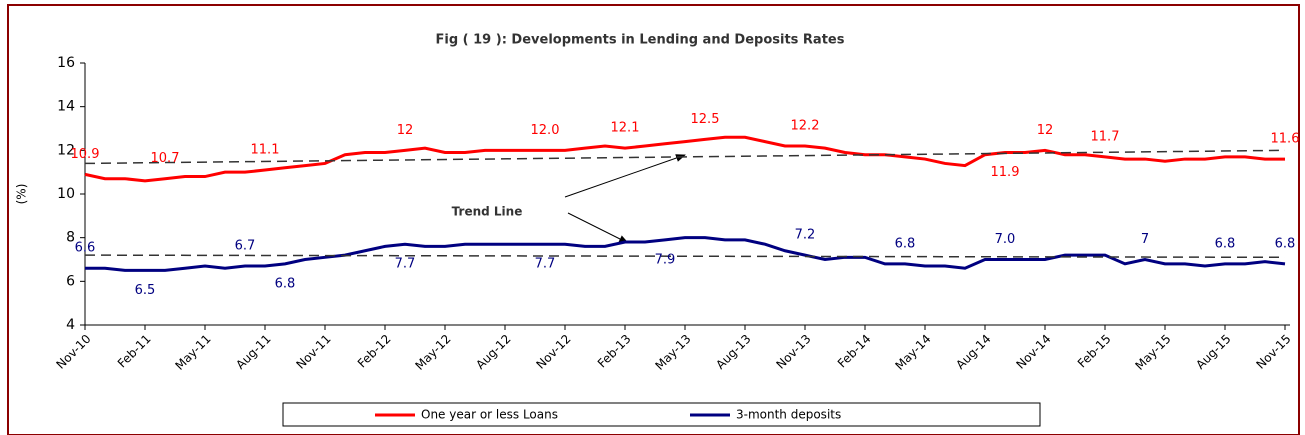 Image resolution: width=1305 pixels, height=435 pixels. Describe the element at coordinates (625, 128) in the screenshot. I see `data-label: 12.1` at that location.